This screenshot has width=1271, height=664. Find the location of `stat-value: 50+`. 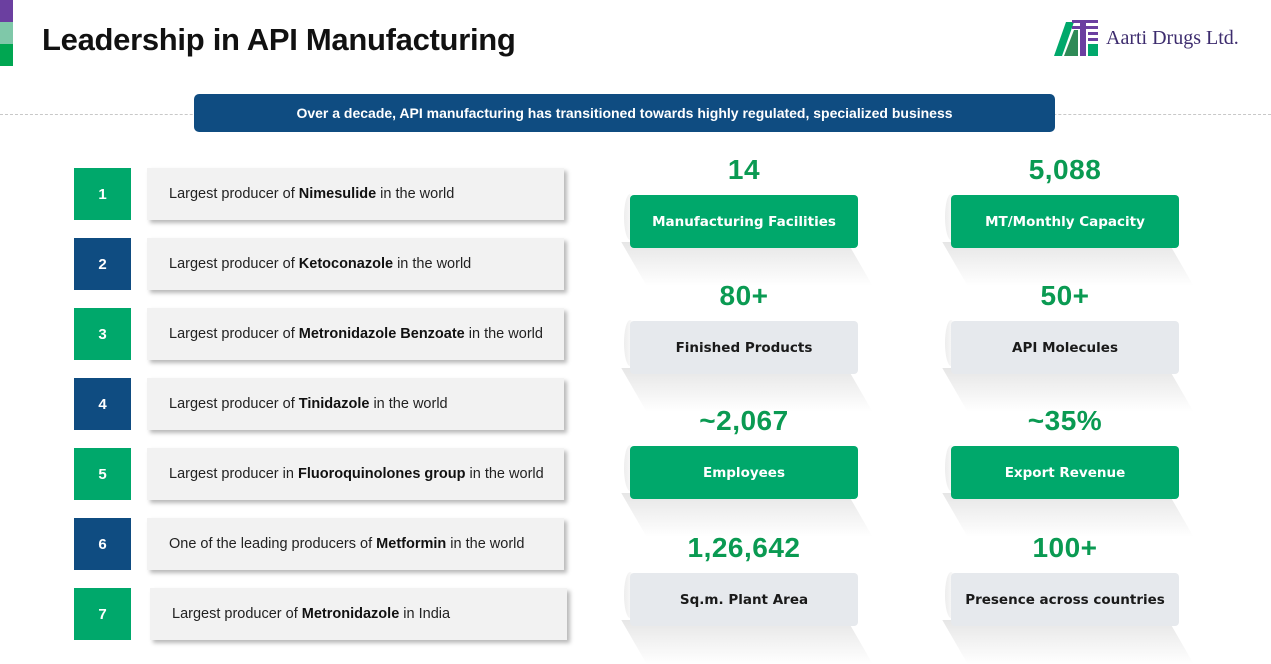

stat-value: 50+ is located at coordinates (1065, 295).